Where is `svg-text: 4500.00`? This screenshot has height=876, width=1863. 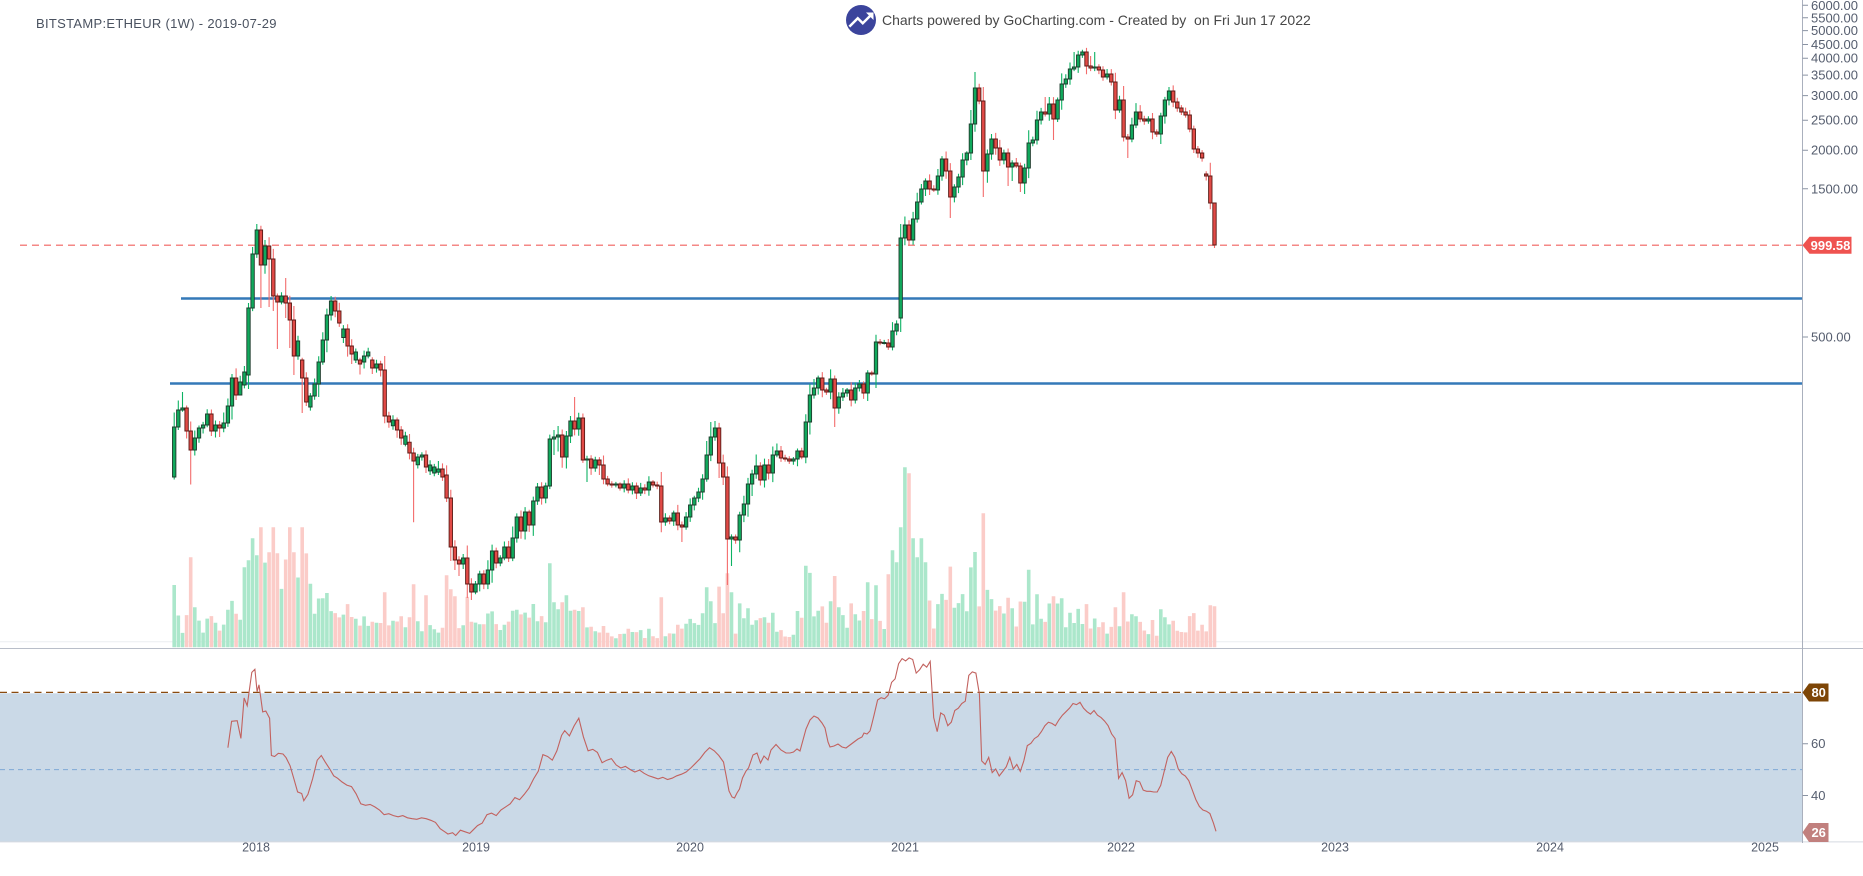
svg-text: 4500.00 is located at coordinates (1834, 44).